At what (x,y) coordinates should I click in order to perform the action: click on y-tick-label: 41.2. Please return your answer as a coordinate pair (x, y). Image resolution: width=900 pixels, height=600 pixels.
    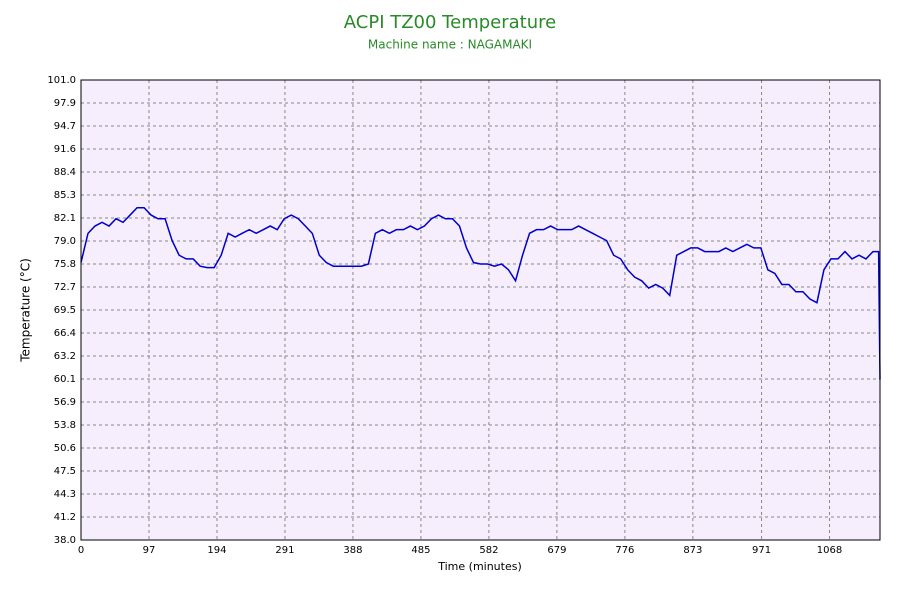
    Looking at the image, I should click on (65, 517).